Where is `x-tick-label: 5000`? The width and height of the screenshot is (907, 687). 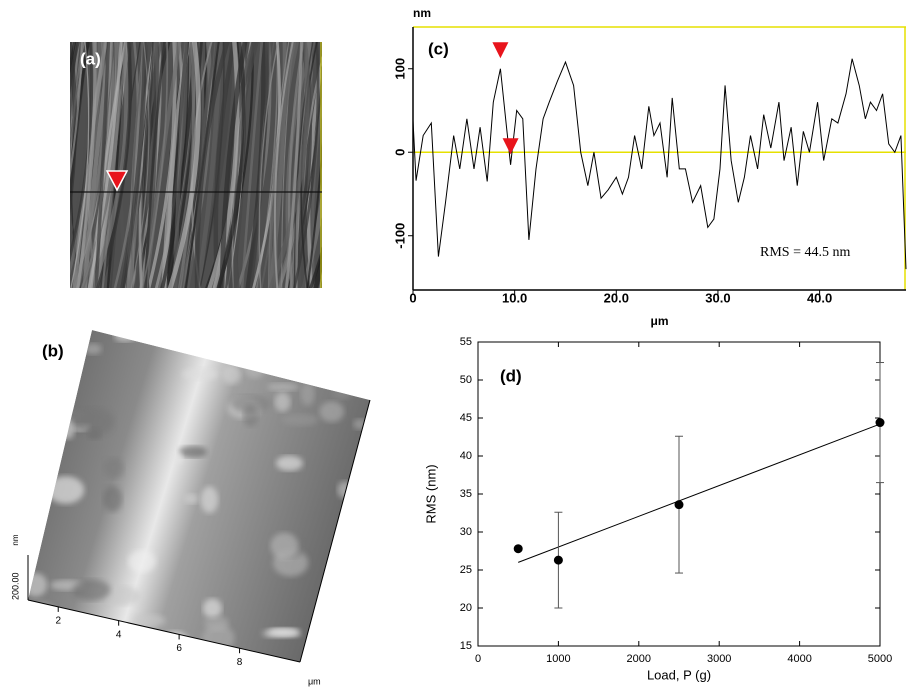
x-tick-label: 5000 is located at coordinates (880, 659).